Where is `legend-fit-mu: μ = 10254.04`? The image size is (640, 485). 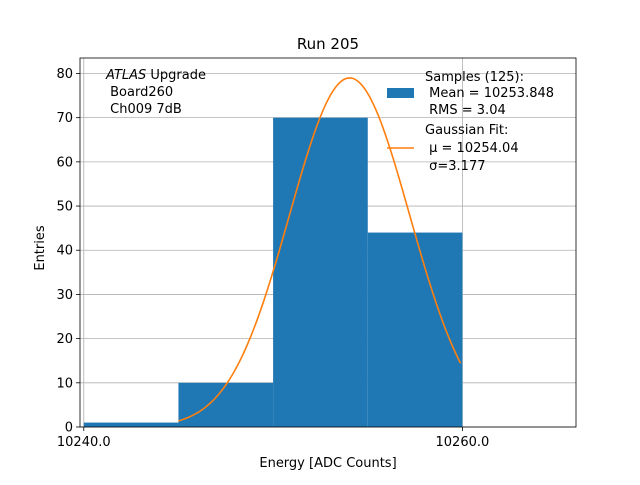
legend-fit-mu: μ = 10254.04 is located at coordinates (472, 148).